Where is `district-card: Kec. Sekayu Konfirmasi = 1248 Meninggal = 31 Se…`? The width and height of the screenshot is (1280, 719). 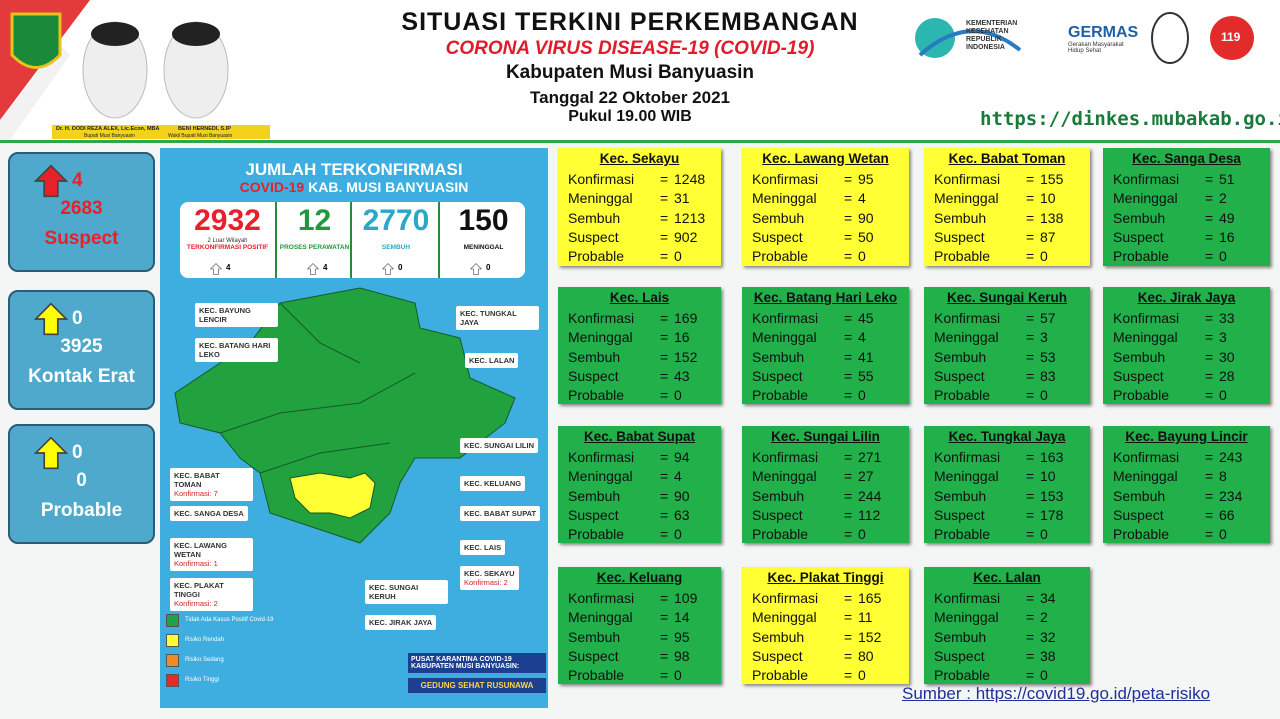
district-card: Kec. Sekayu Konfirmasi = 1248 Meninggal = 31 Se… is located at coordinates (639, 207).